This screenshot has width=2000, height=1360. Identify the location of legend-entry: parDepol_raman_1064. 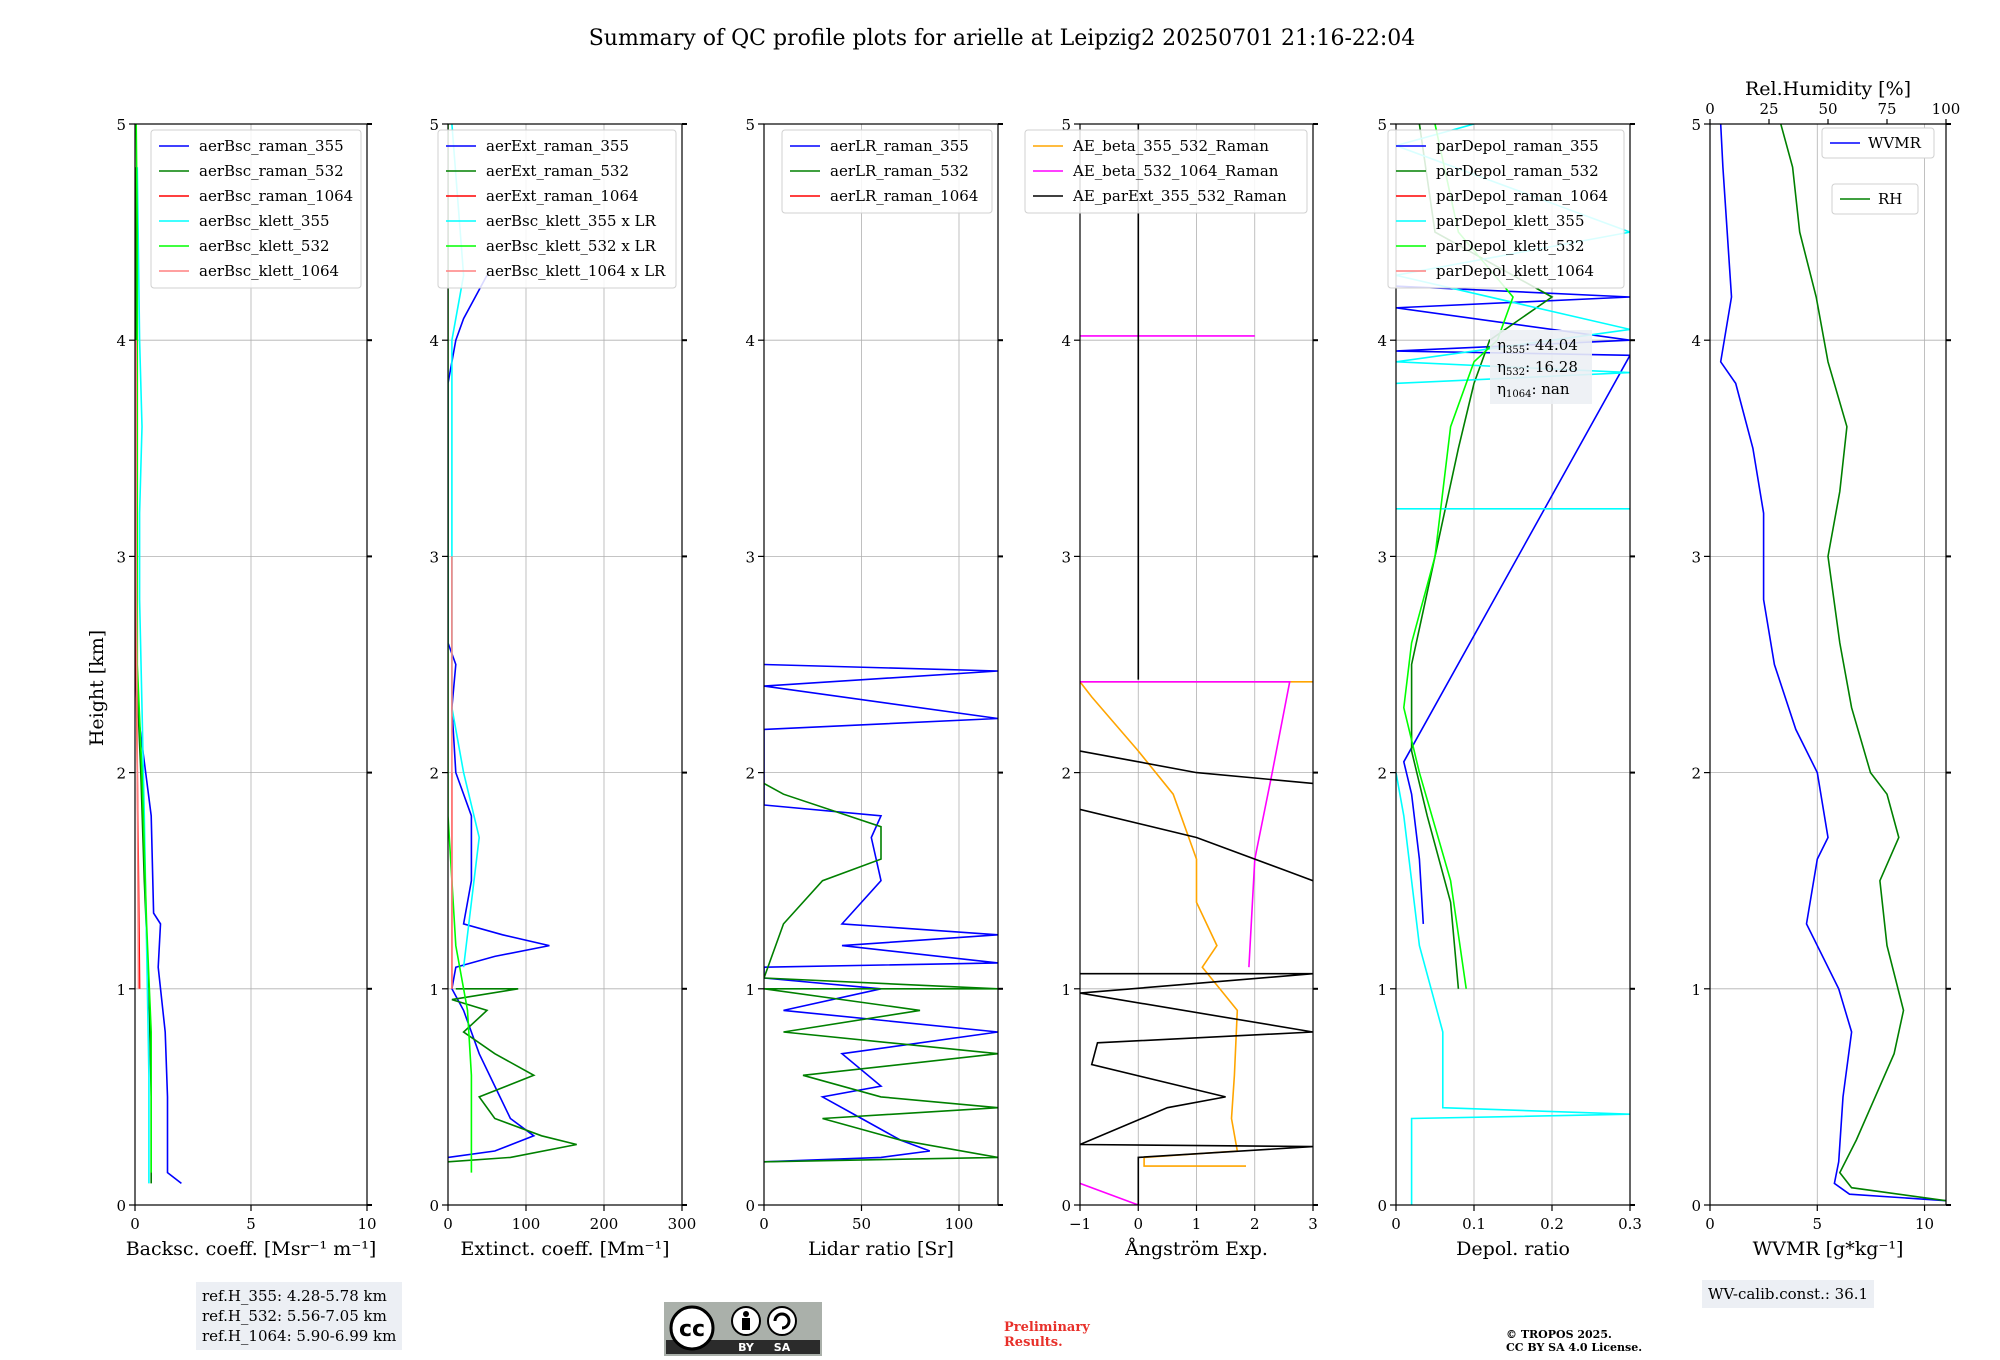
(1522, 196).